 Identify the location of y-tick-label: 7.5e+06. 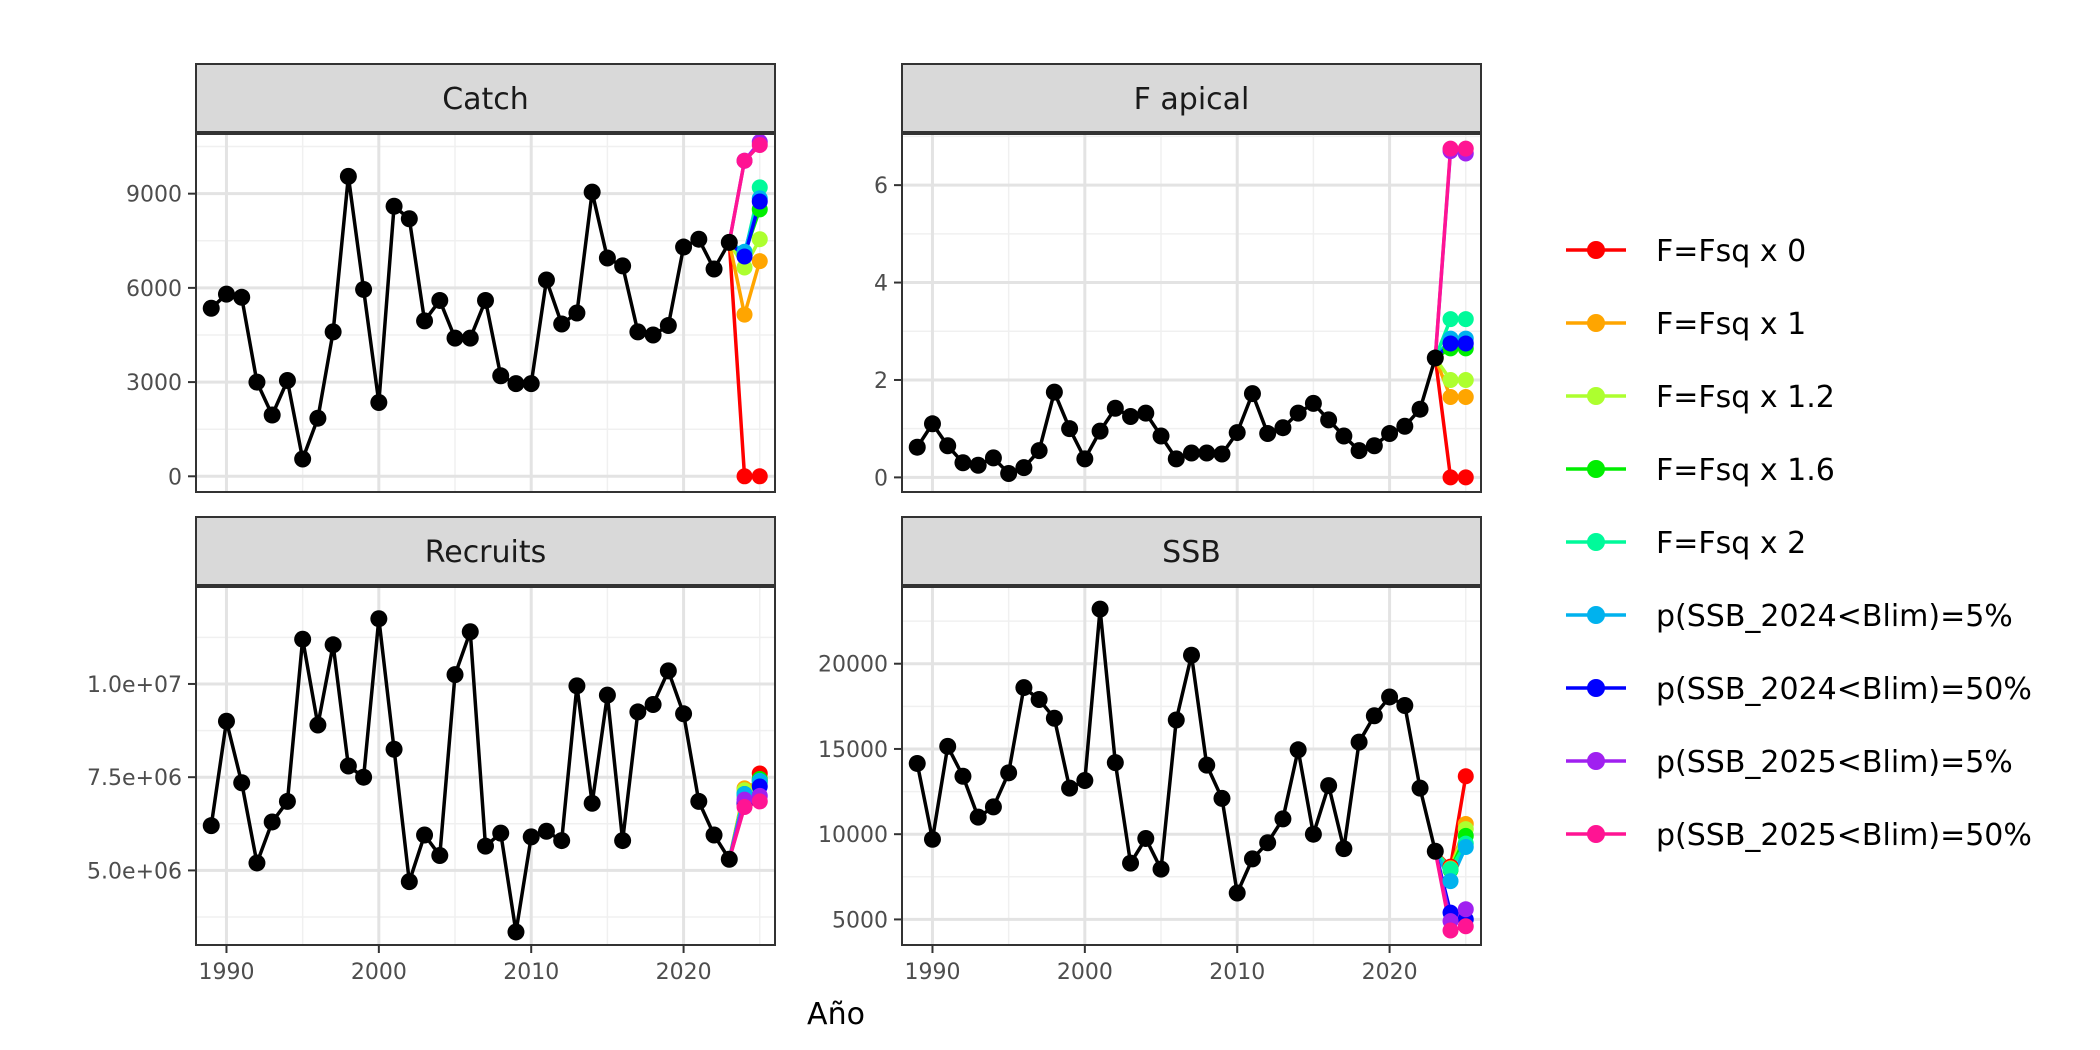
(134, 778).